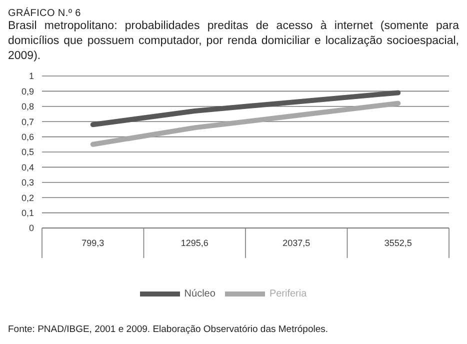 Image resolution: width=467 pixels, height=344 pixels. What do you see at coordinates (288, 294) in the screenshot?
I see `legend-label: Periferia` at bounding box center [288, 294].